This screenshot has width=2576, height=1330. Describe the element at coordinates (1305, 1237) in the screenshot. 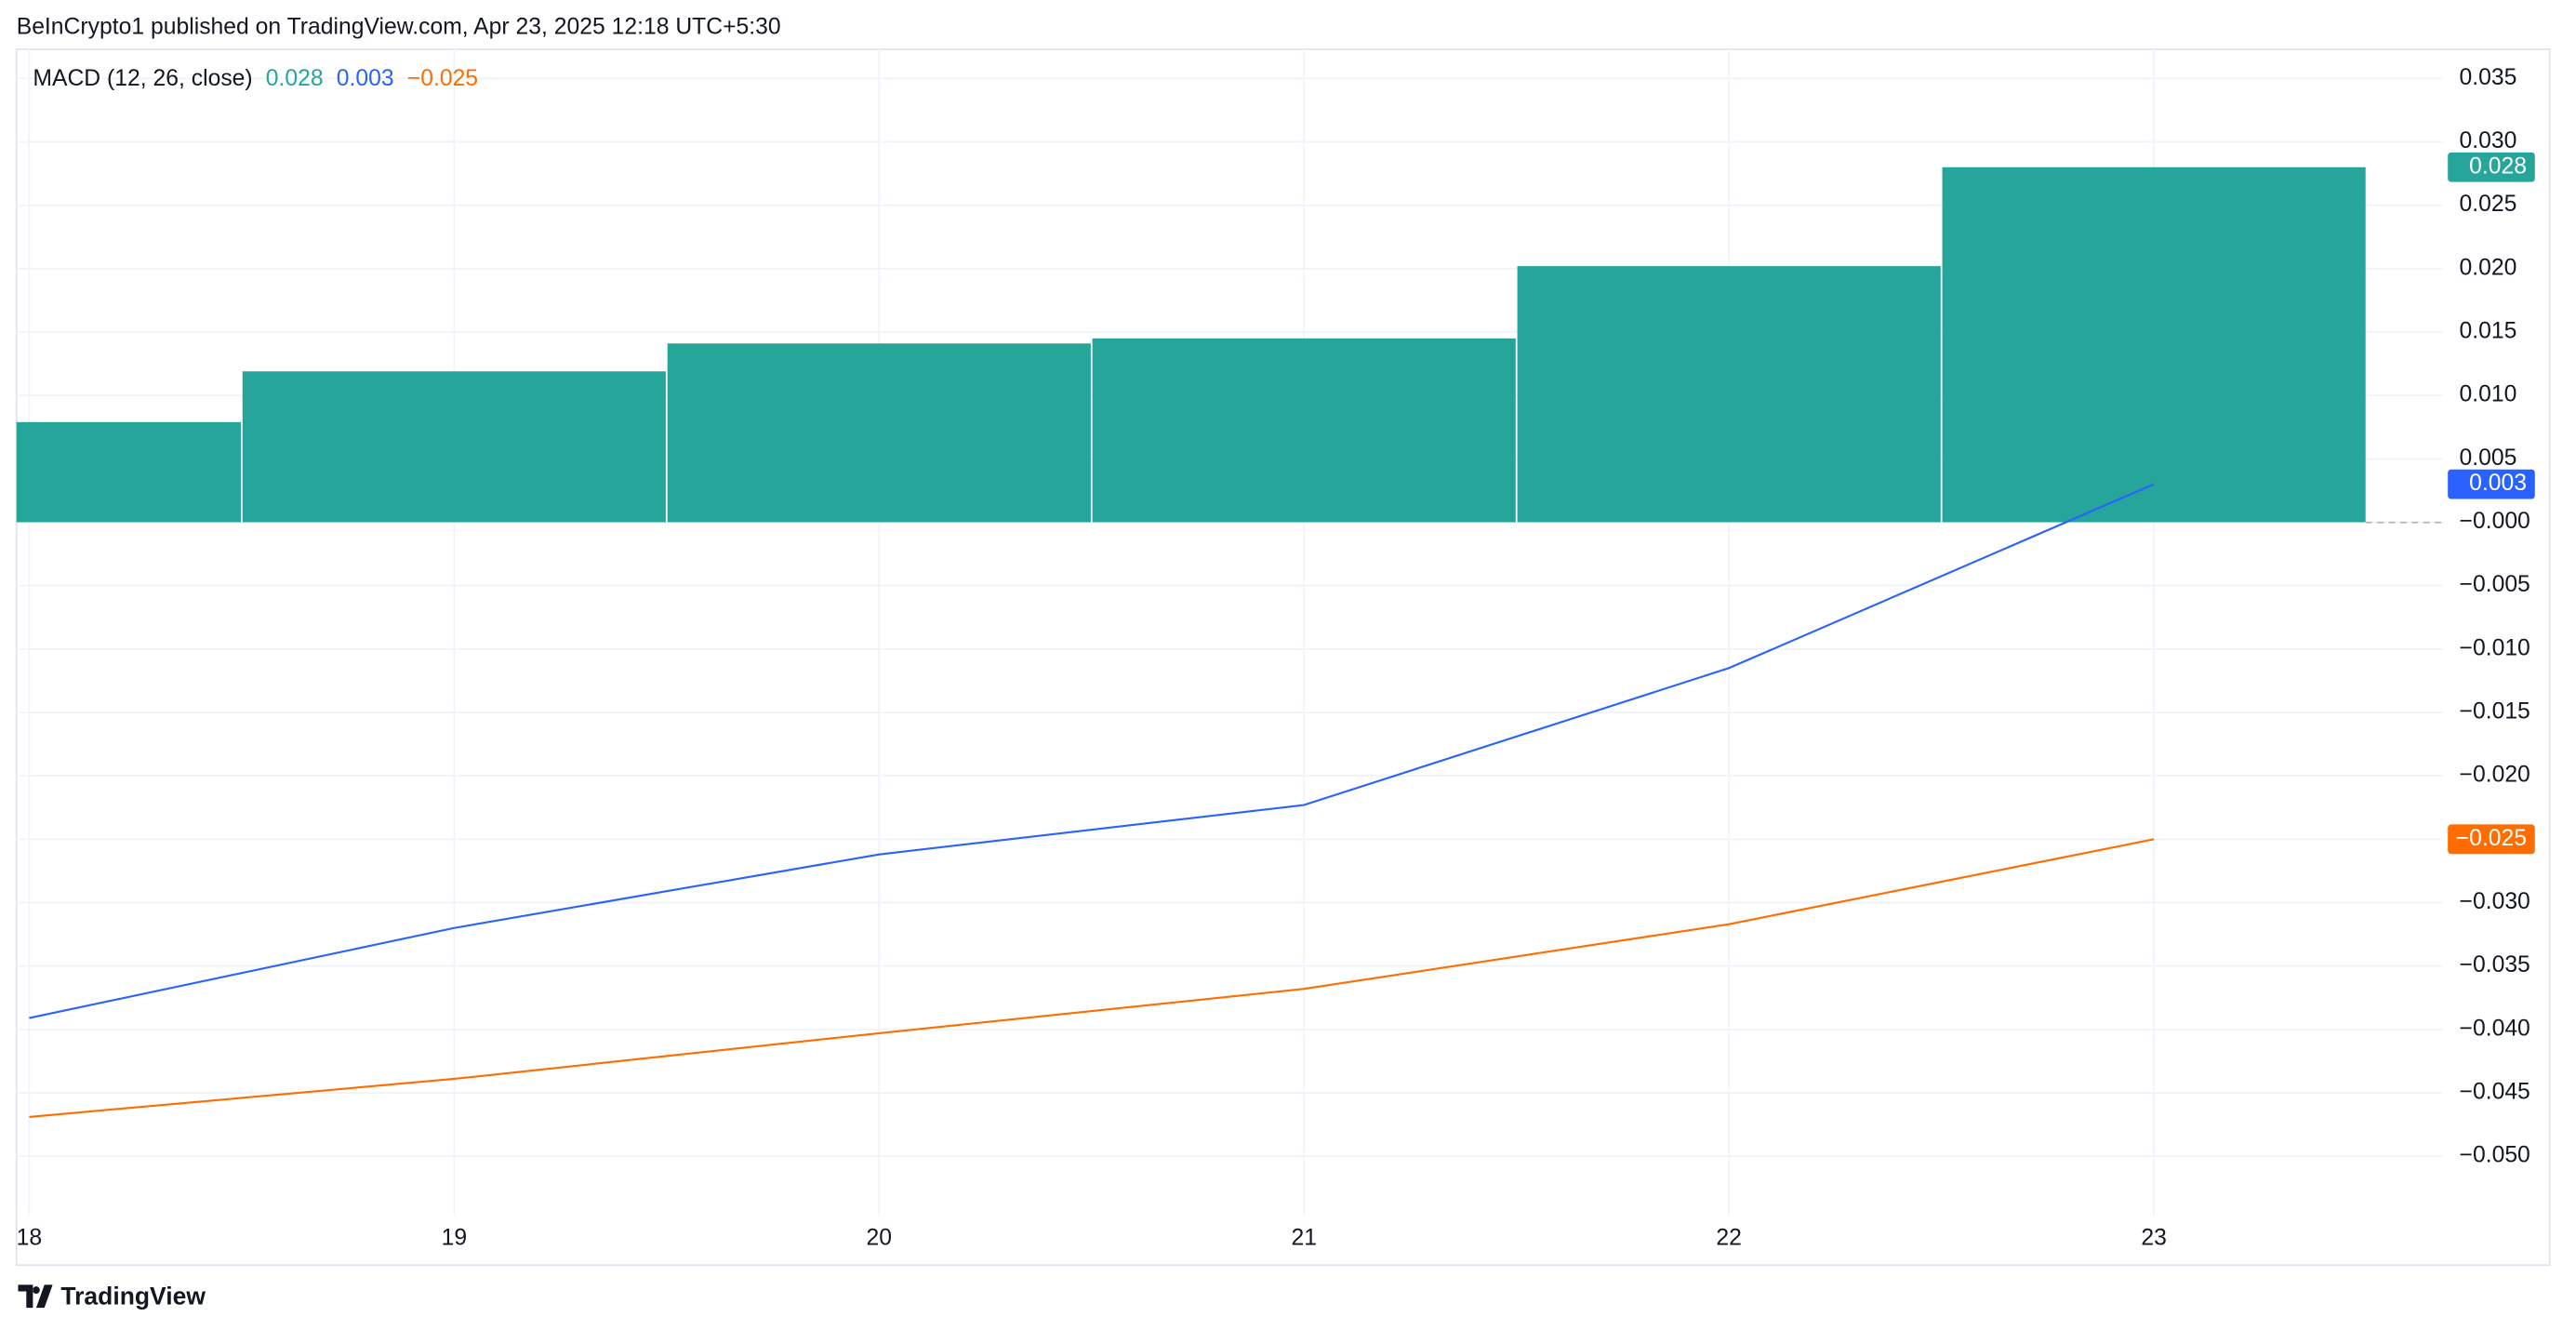

I see `x-tick-label: 21` at that location.